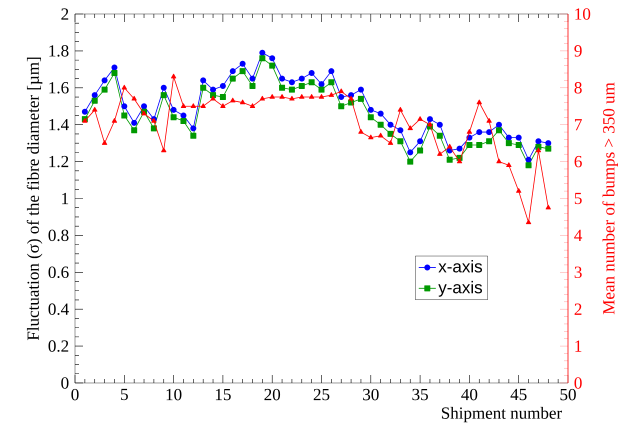  Describe the element at coordinates (34, 199) in the screenshot. I see `y-axis-title: Fluctuation (σ) of the fibre diameter [µm]` at that location.